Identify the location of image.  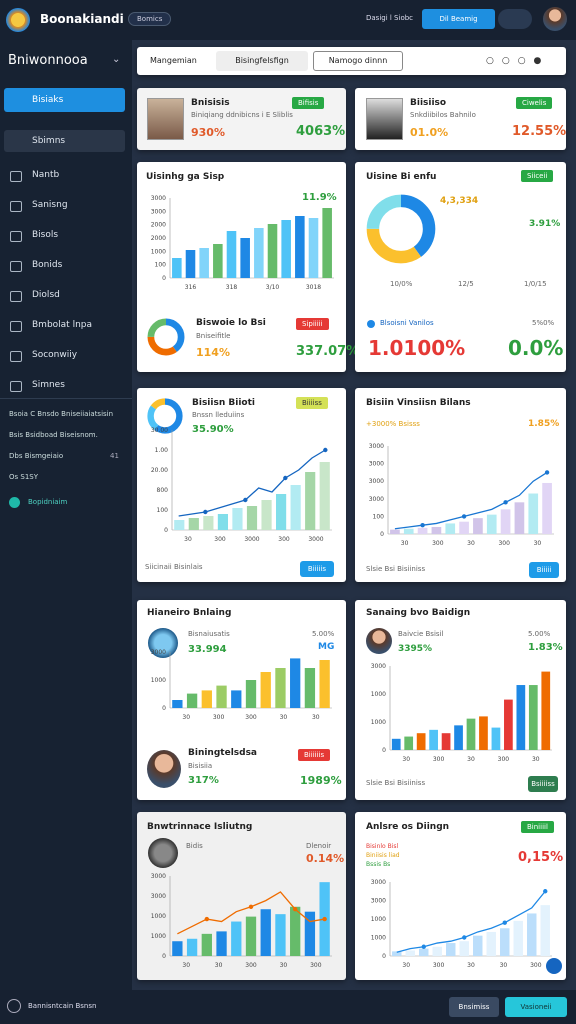
(163, 643).